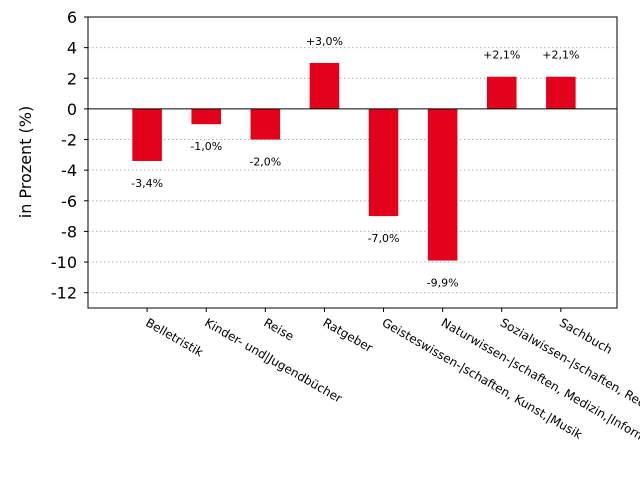 The image size is (640, 480). I want to click on x-tick-label: Ratgeber, so click(348, 335).